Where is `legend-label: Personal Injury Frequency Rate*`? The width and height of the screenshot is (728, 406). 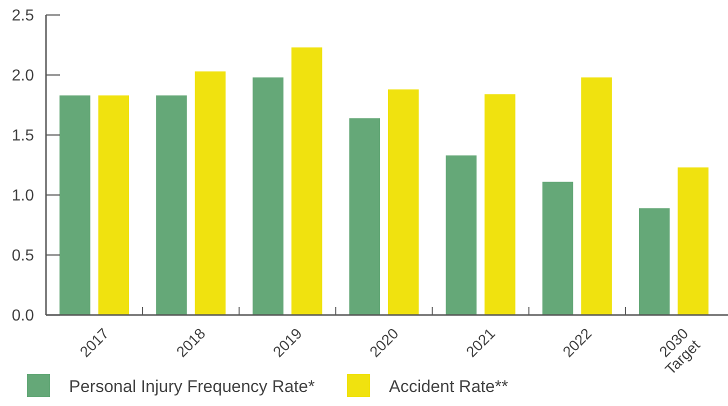 legend-label: Personal Injury Frequency Rate* is located at coordinates (192, 386).